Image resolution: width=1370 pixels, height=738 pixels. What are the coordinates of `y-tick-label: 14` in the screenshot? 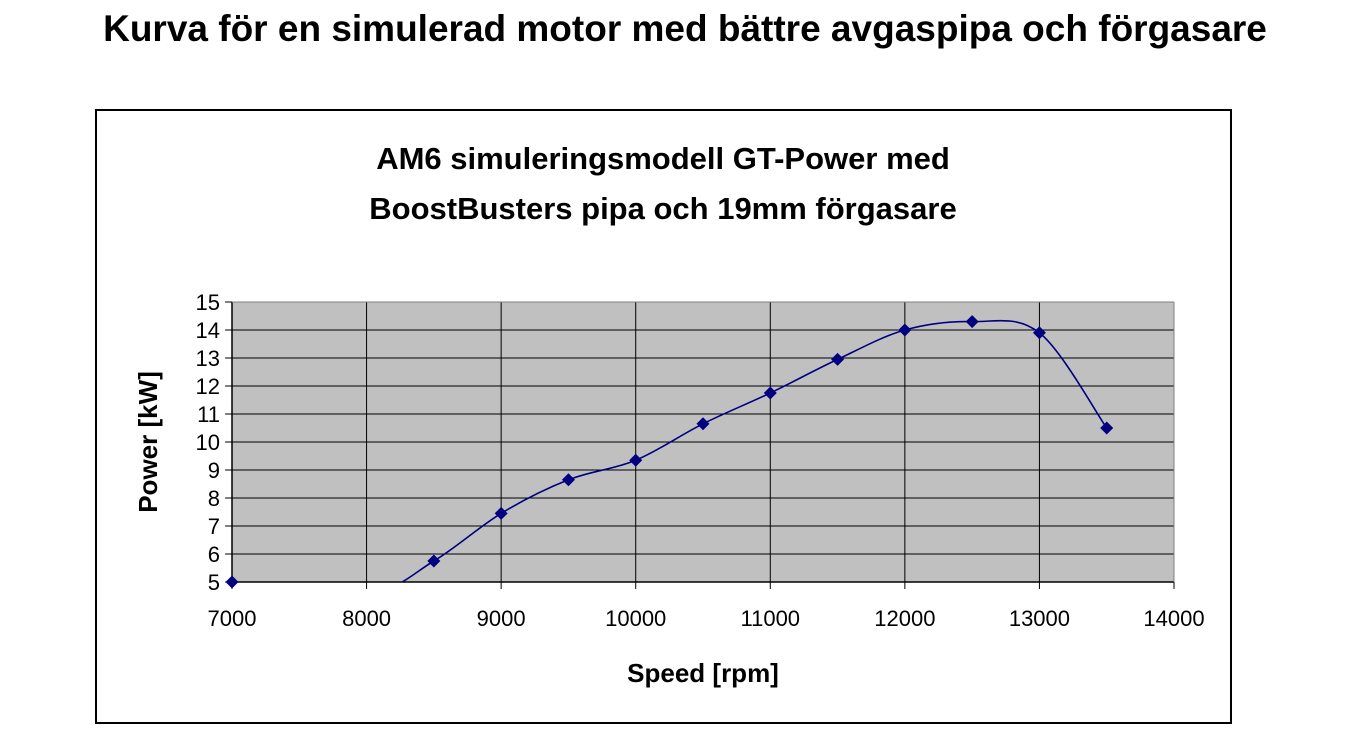 It's located at (208, 330).